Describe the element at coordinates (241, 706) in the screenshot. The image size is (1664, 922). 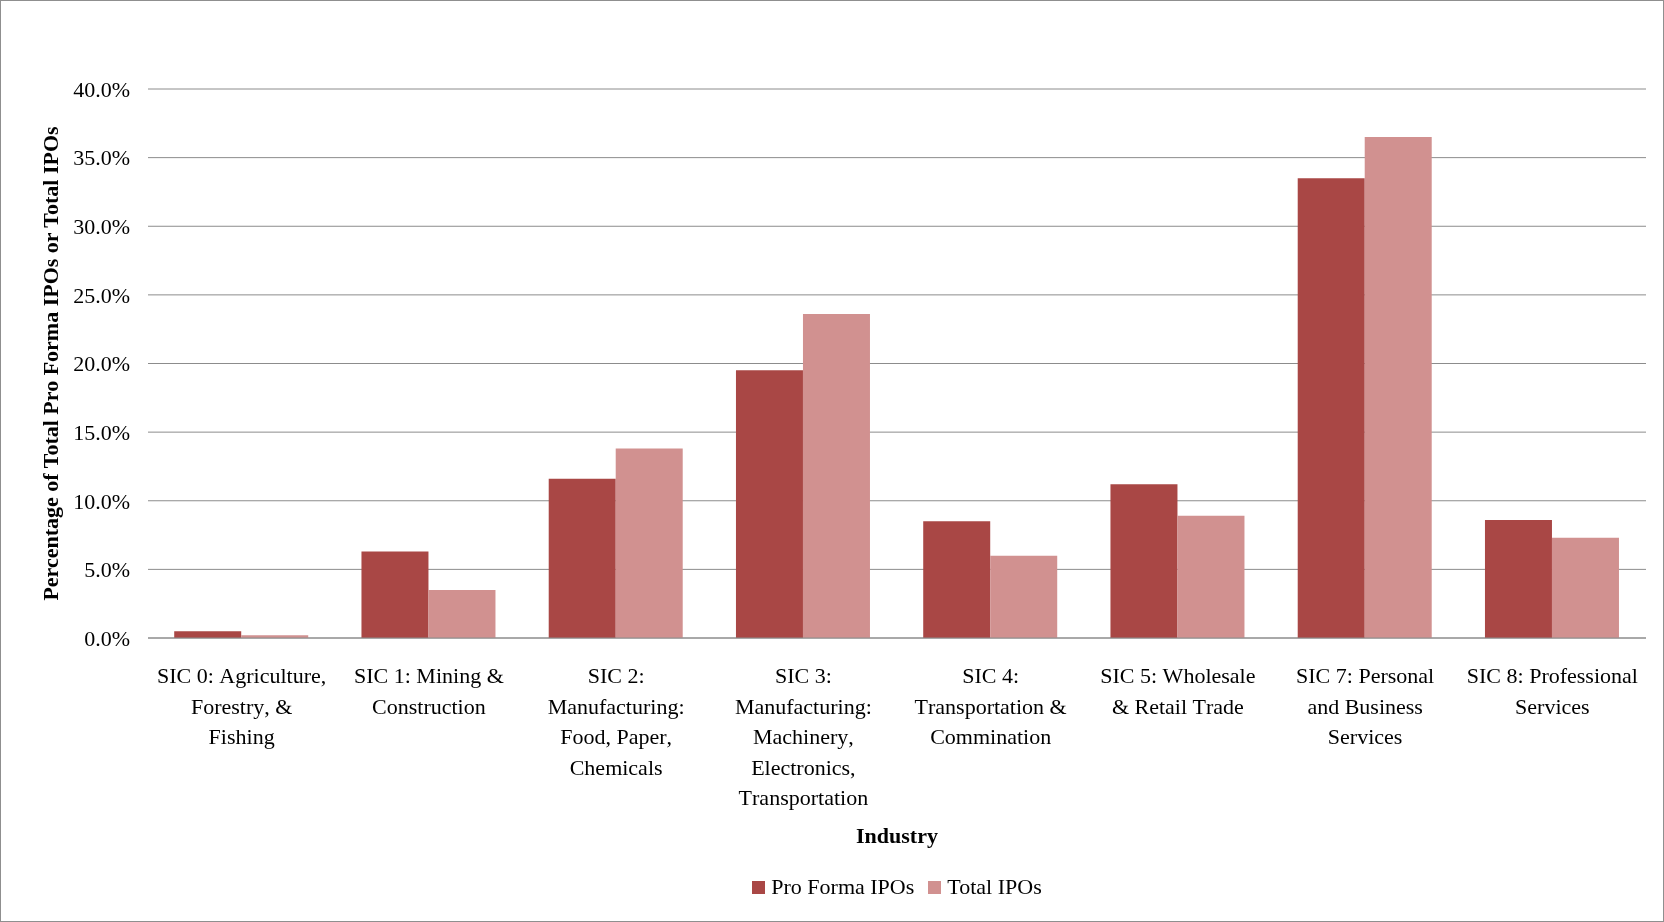
I see `x-tick-label: SIC 0: Agriculture, Forestry, & Fishing` at that location.